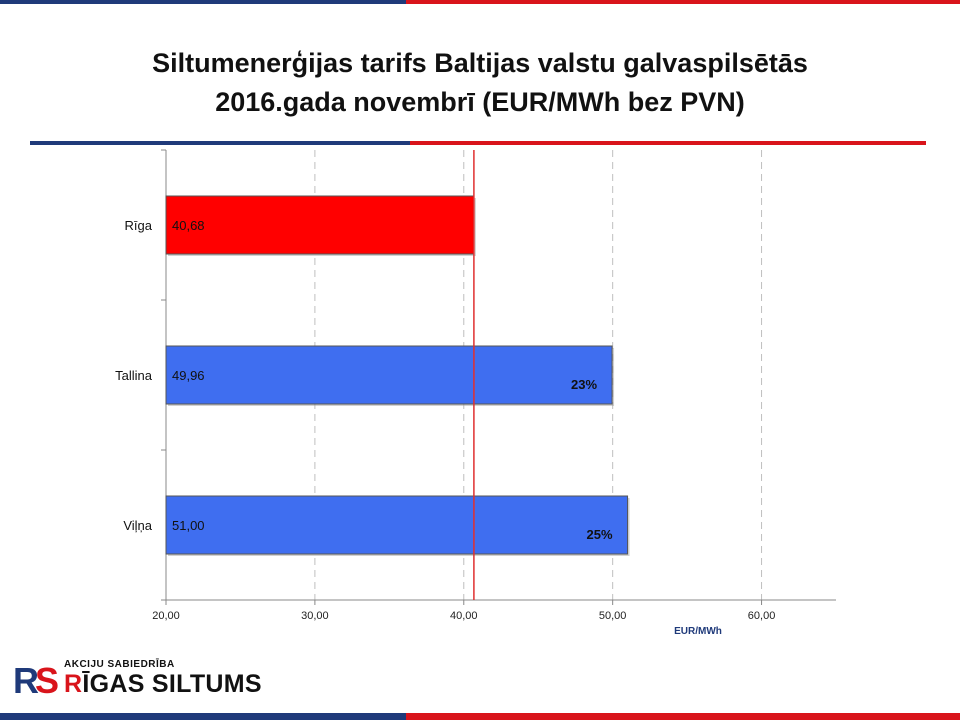 The height and width of the screenshot is (720, 960). I want to click on x-tick-label: 50,00, so click(613, 616).